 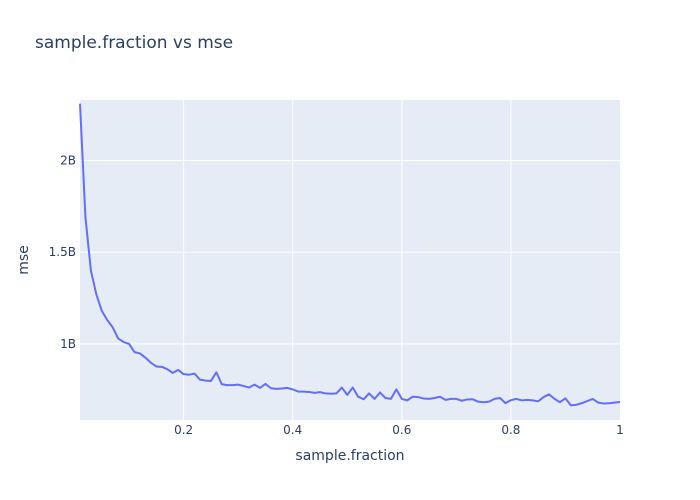 I want to click on y-tick-labels: 1B 1.5B 2B, so click(x=62, y=252).